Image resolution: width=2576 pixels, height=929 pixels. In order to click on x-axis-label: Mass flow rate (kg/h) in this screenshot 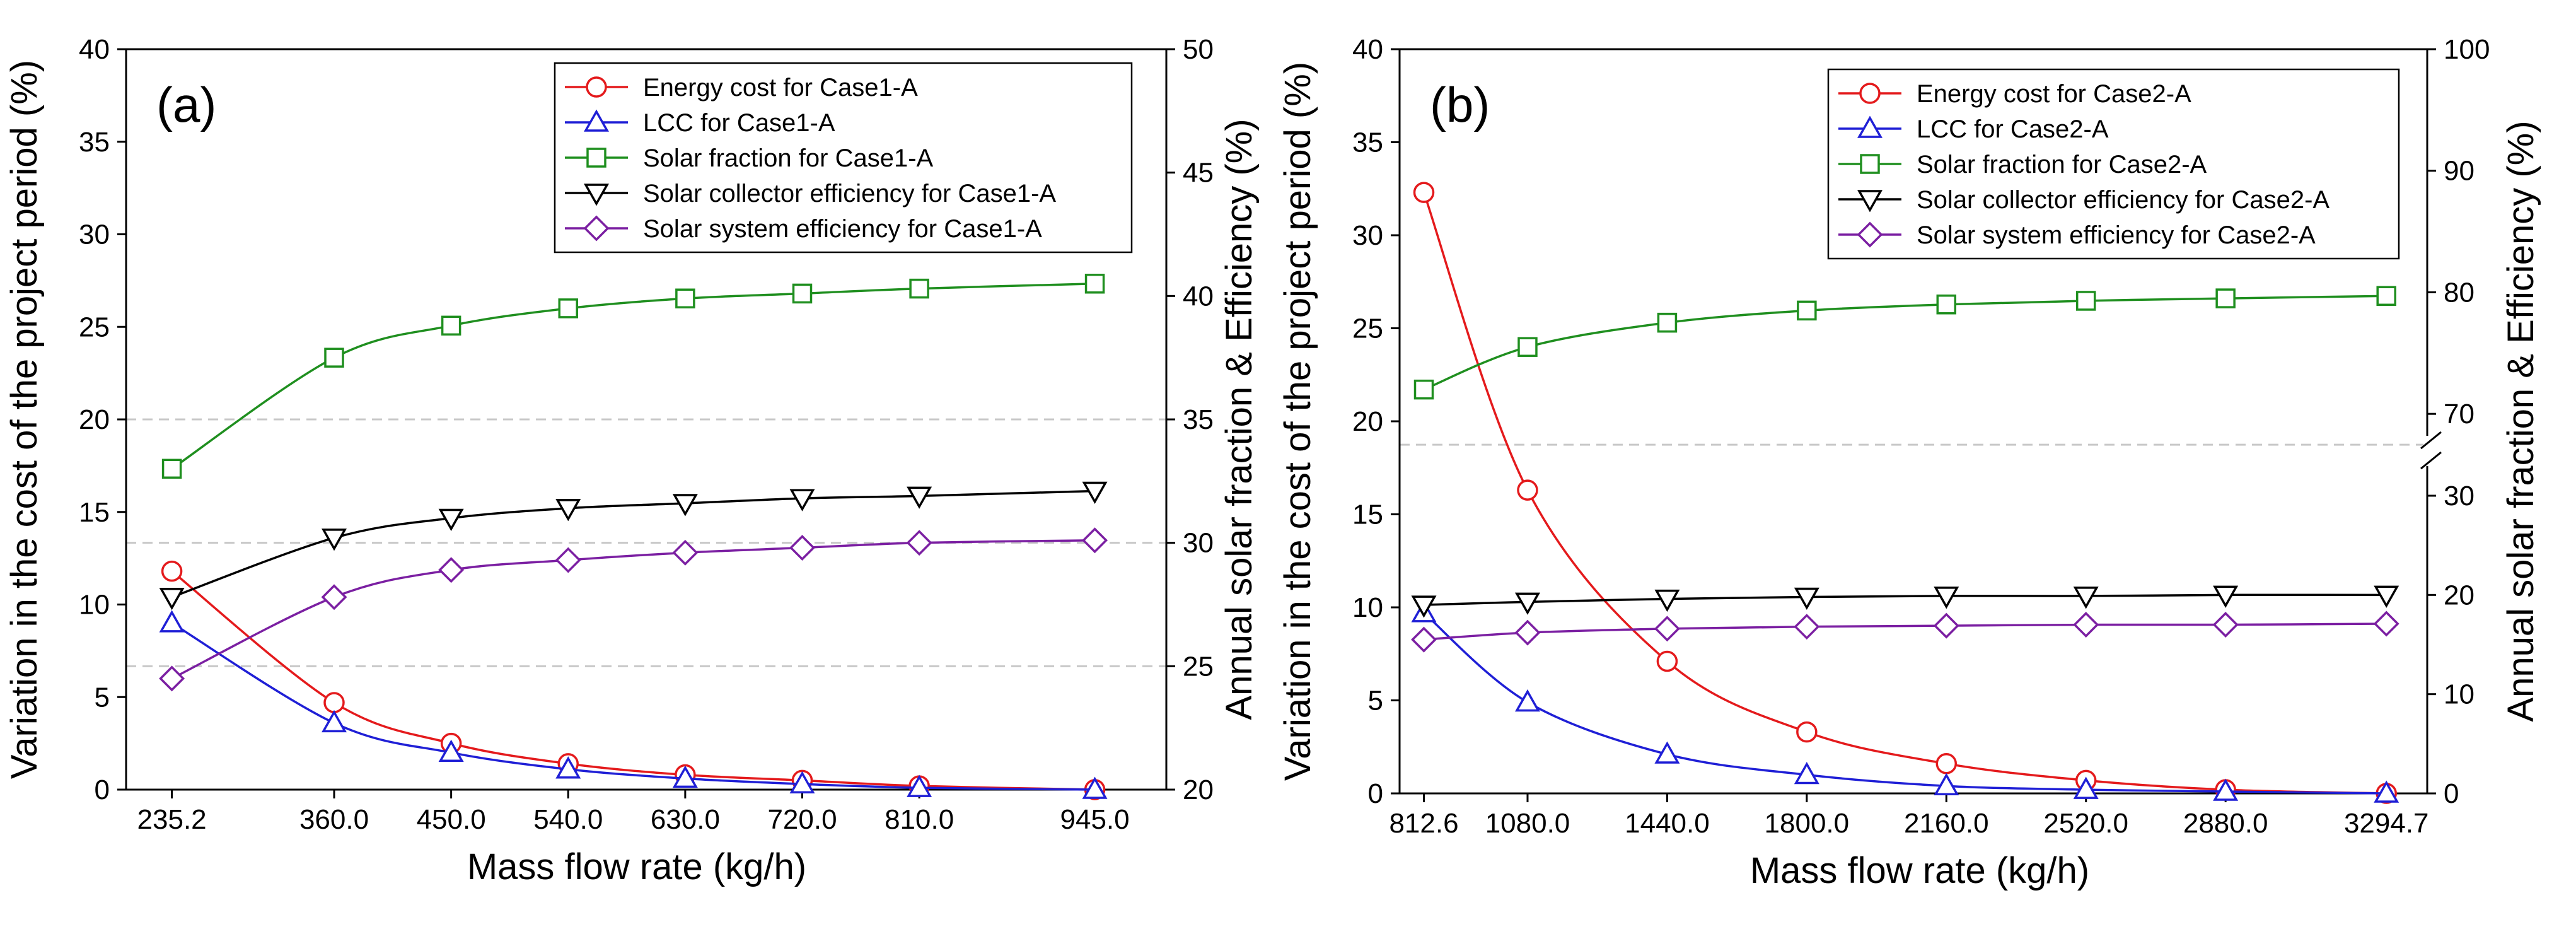, I will do `click(1919, 870)`.